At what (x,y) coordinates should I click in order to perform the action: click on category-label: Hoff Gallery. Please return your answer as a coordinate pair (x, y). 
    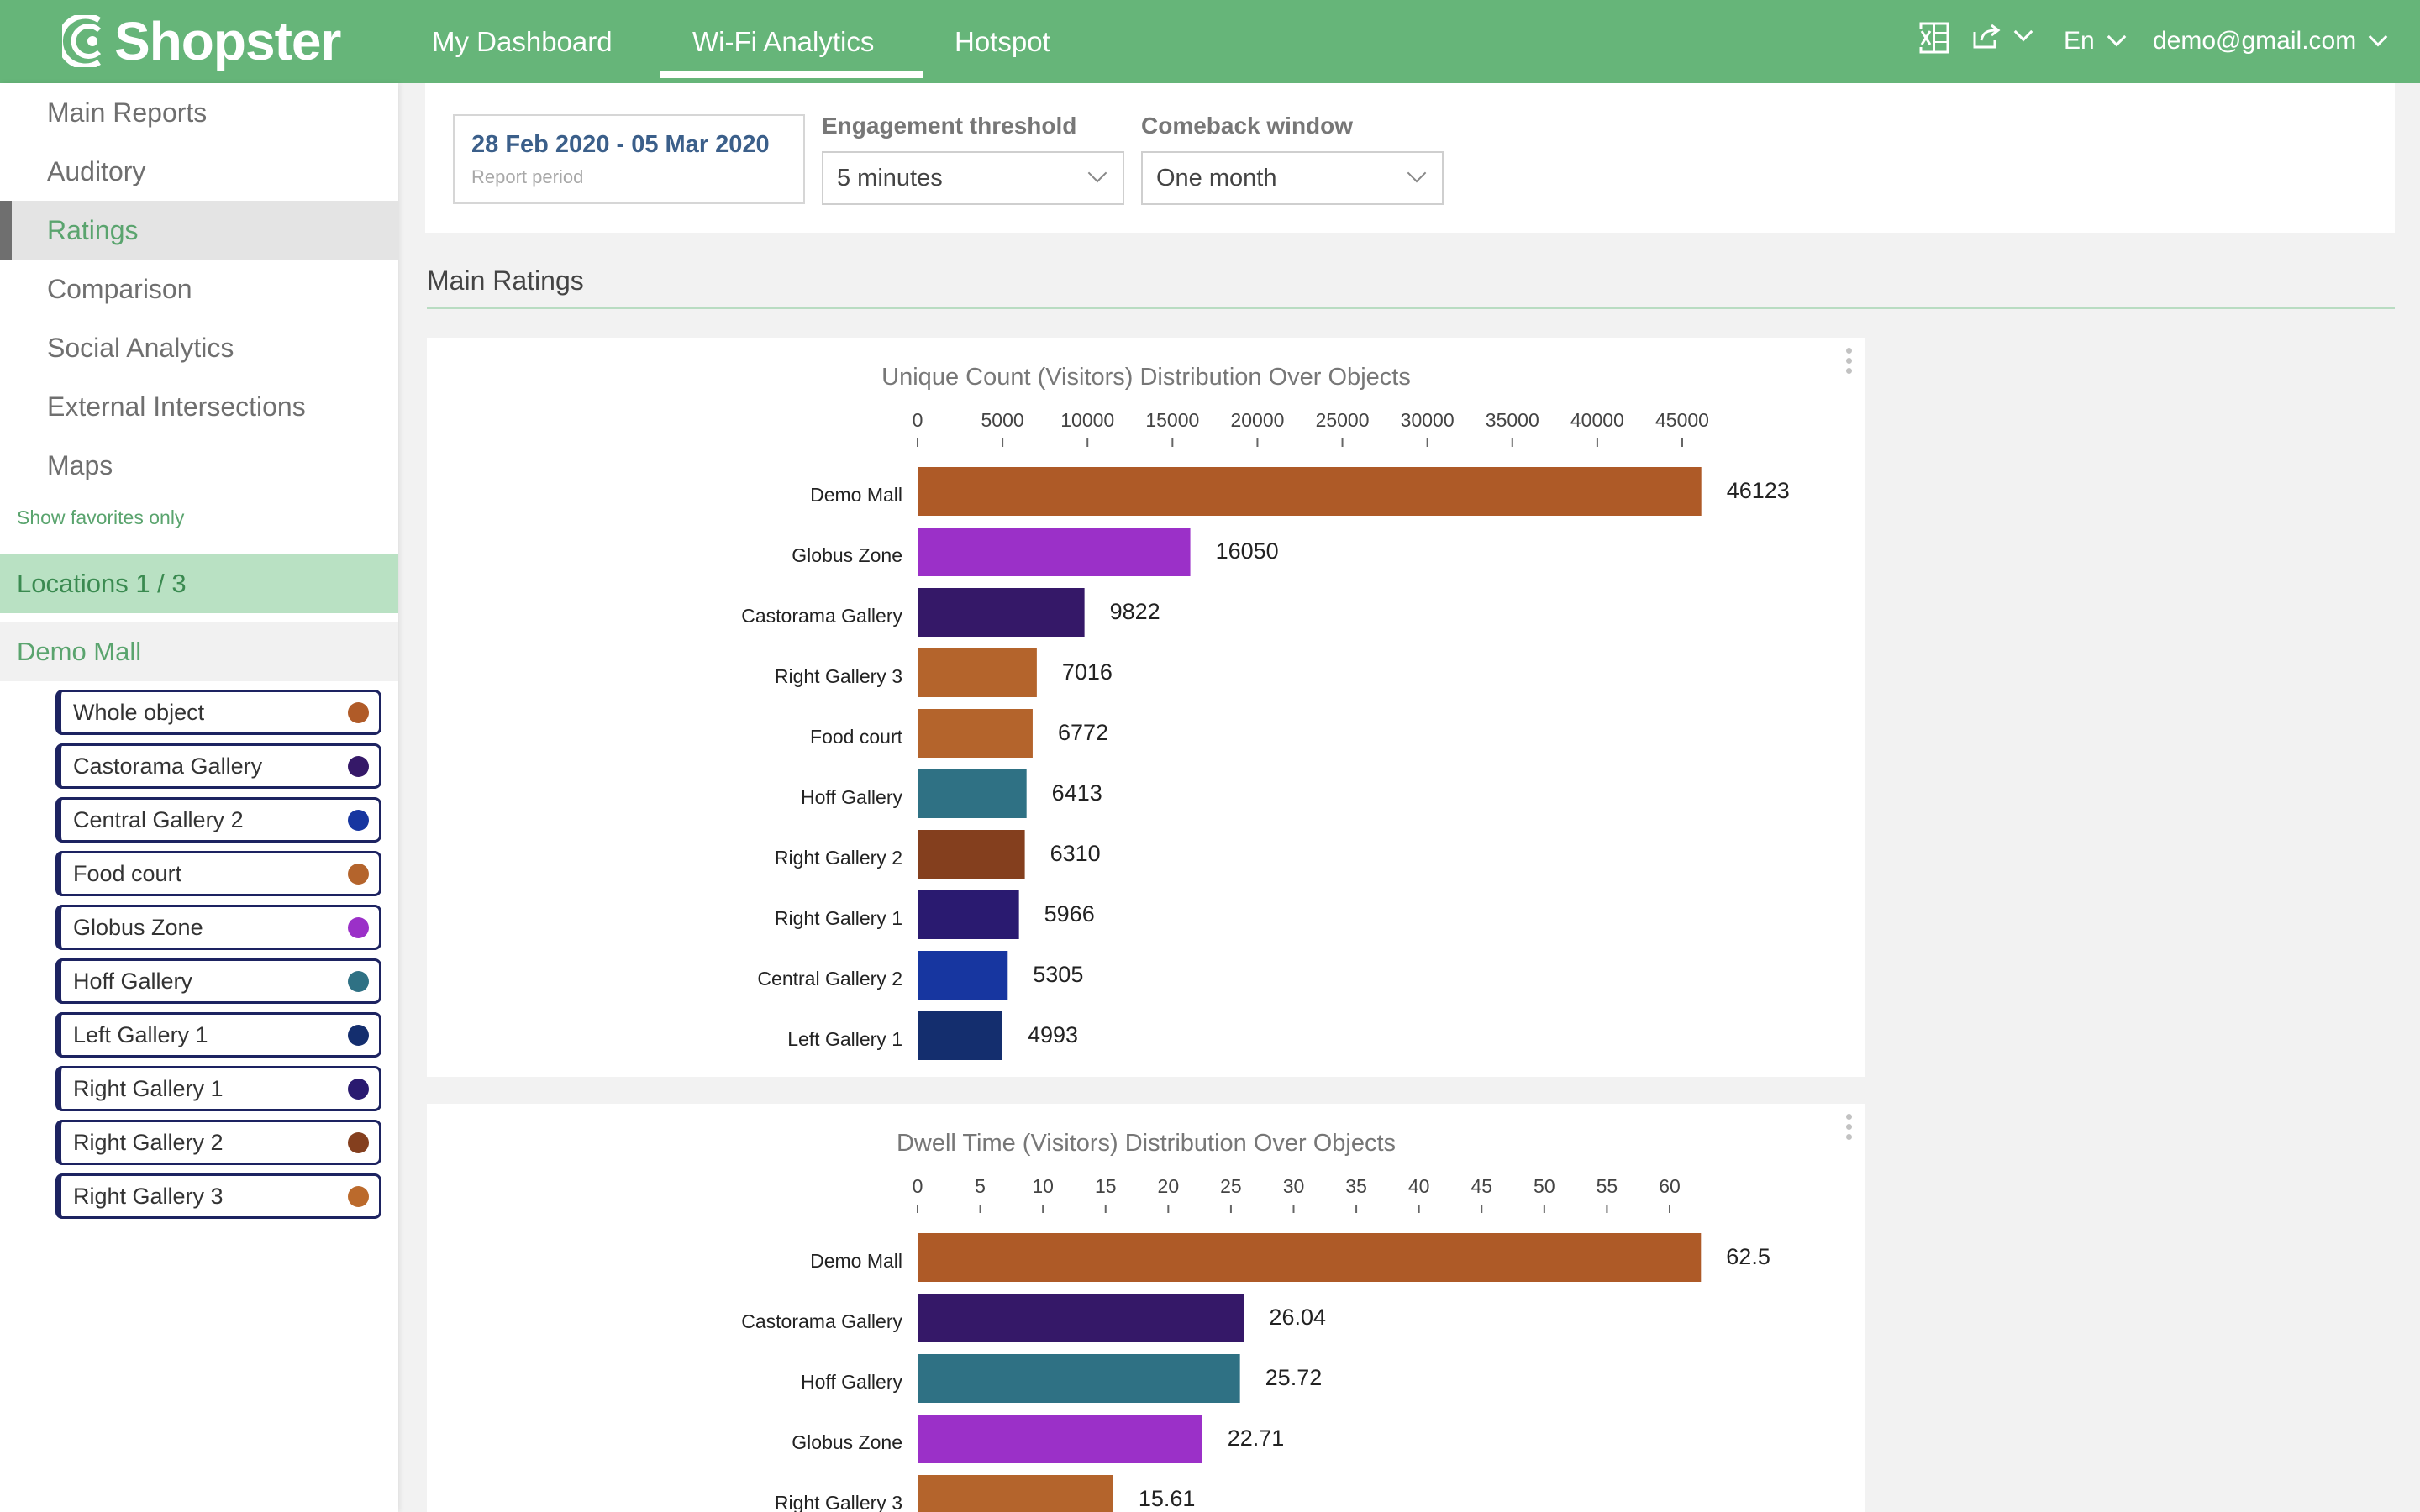
    Looking at the image, I should click on (852, 1382).